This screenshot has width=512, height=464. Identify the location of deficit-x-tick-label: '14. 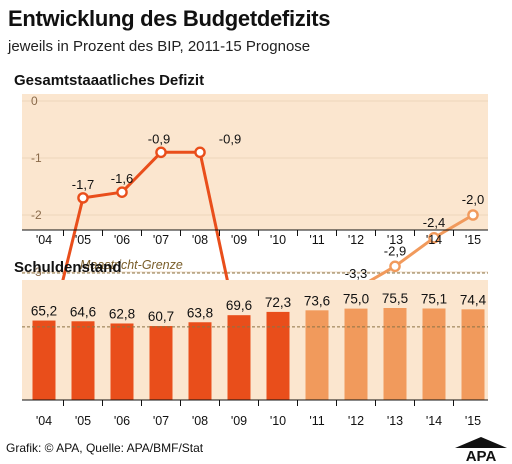
(434, 240).